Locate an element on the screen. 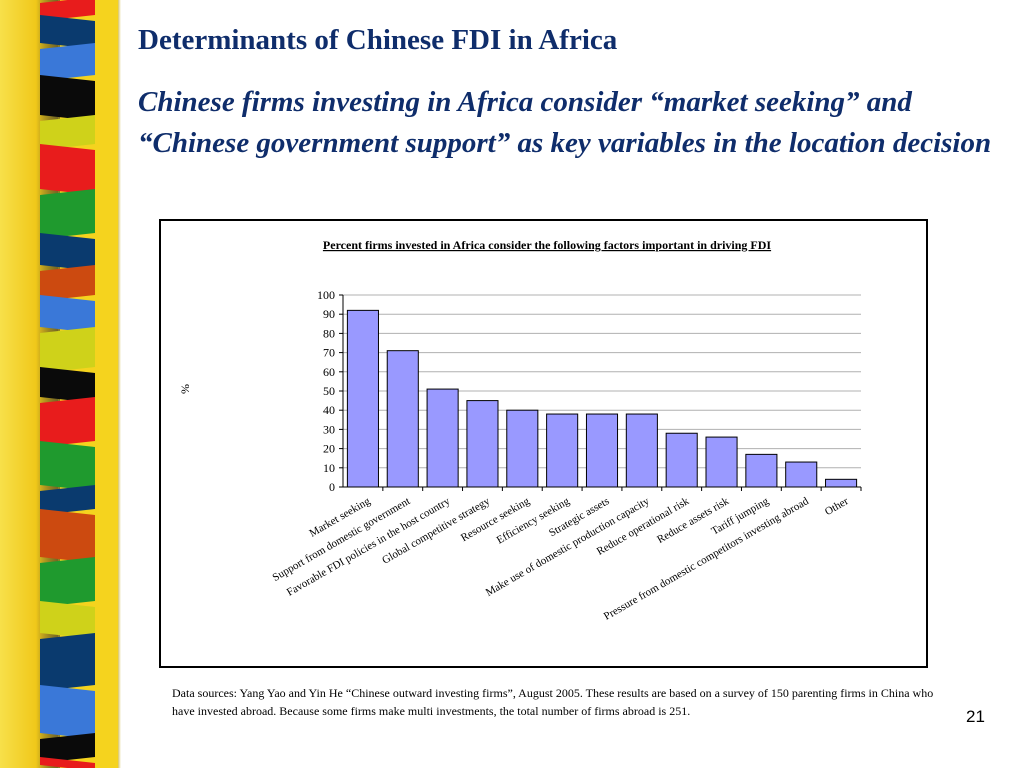 The width and height of the screenshot is (1024, 768). y-tick-label: 90 is located at coordinates (329, 314).